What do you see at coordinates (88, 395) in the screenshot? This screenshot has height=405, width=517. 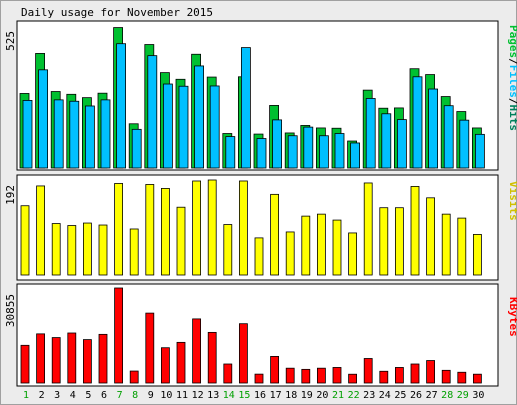 I see `x-tick-label: 5` at bounding box center [88, 395].